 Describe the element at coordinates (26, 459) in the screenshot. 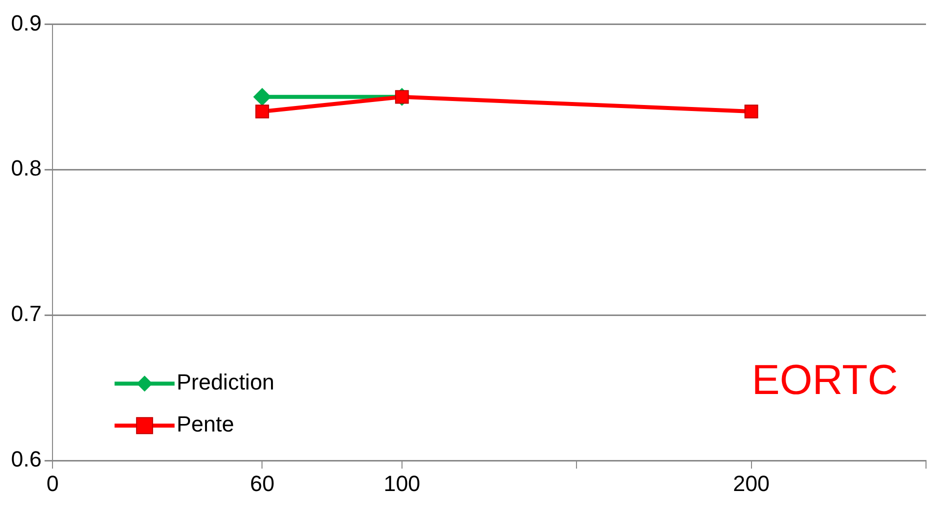

I see `y-tick-label: 0.6` at that location.